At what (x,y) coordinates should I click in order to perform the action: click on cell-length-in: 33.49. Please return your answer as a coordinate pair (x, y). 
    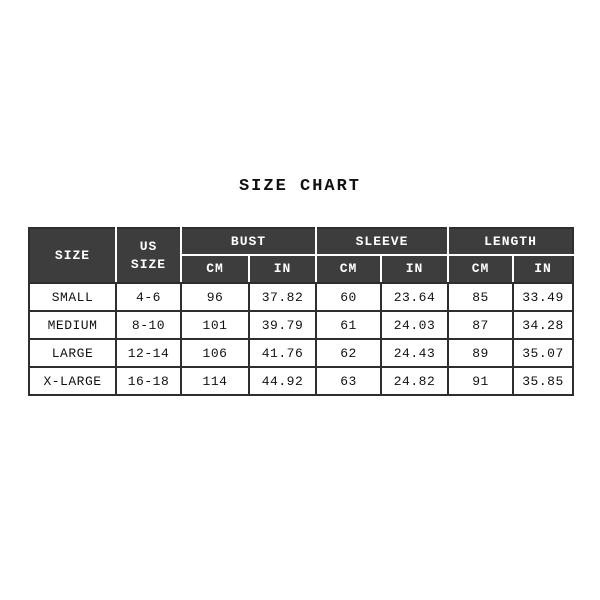
    Looking at the image, I should click on (543, 297).